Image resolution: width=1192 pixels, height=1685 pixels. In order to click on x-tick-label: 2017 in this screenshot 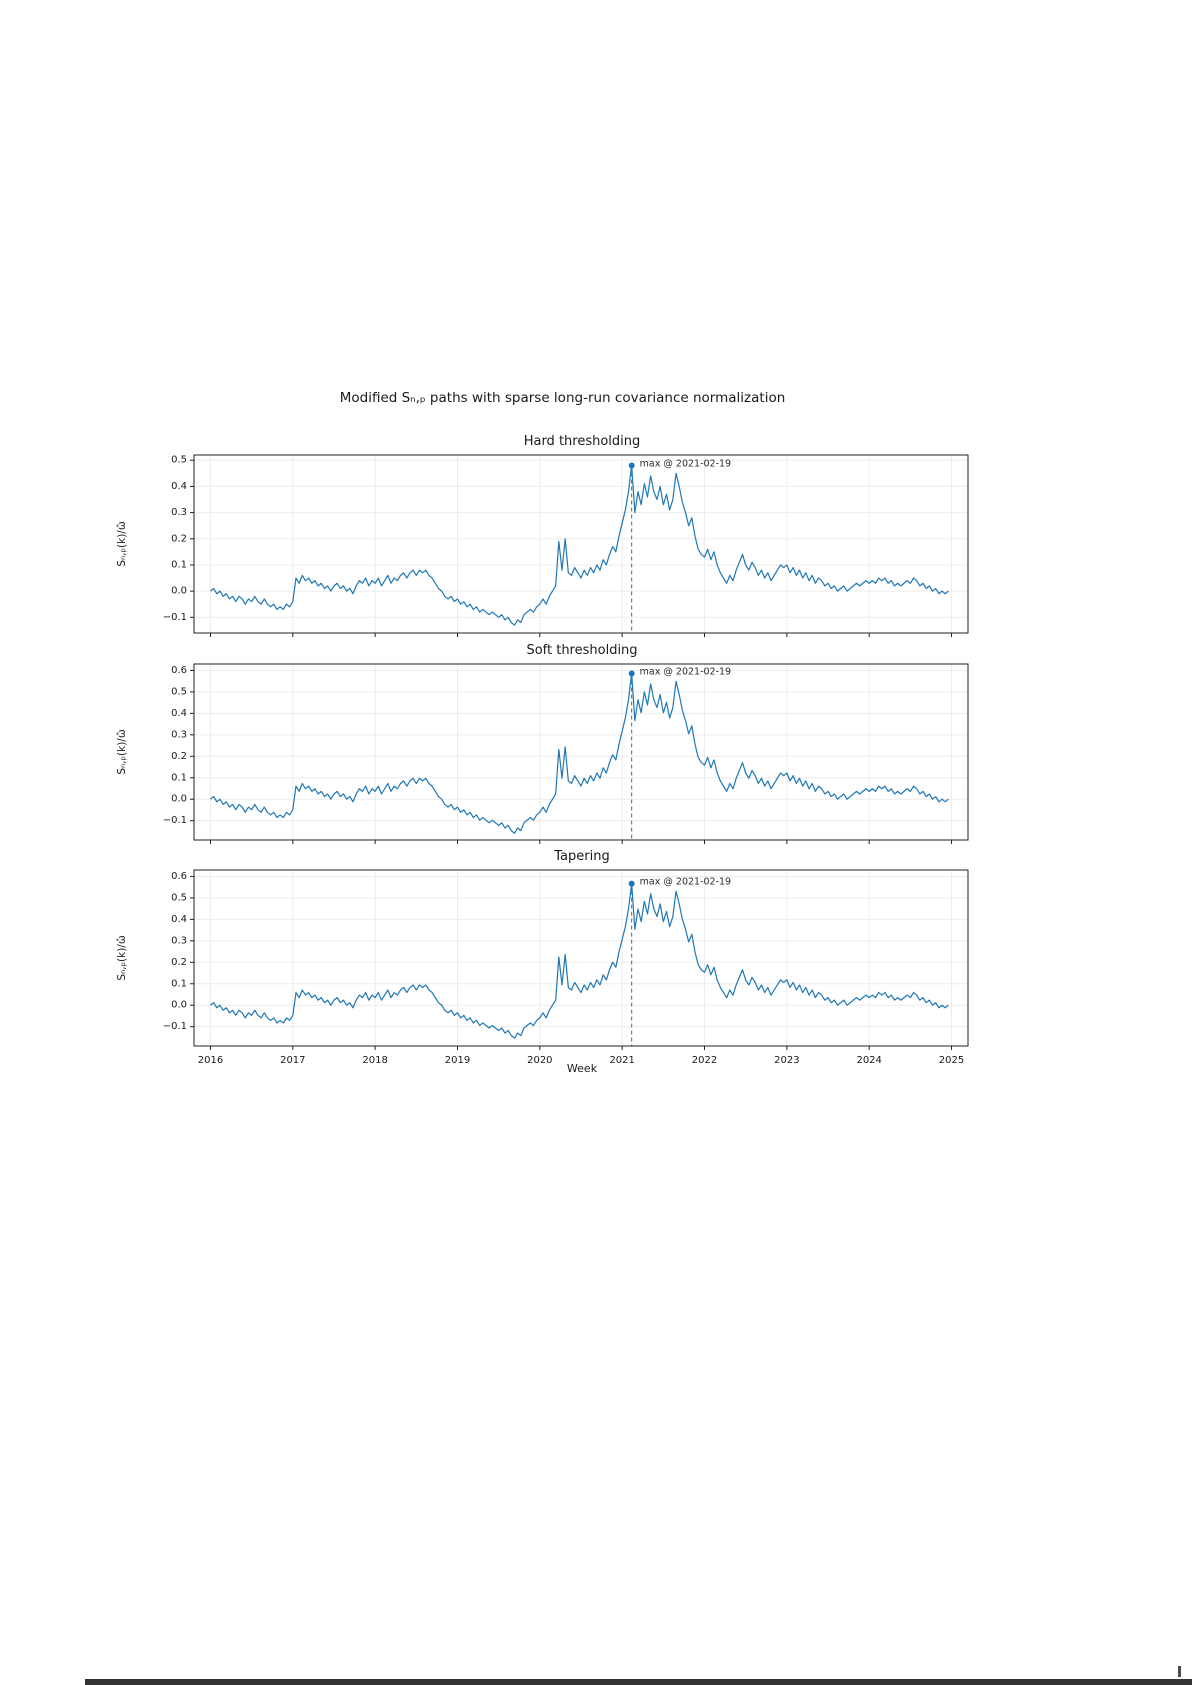, I will do `click(292, 1060)`.